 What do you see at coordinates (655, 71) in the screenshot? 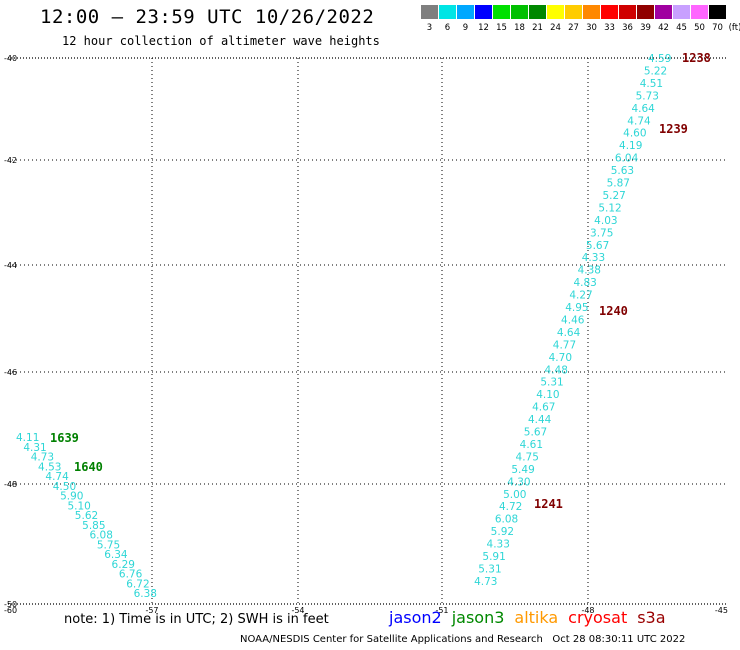
I see `east-track-value-1: 5.22` at bounding box center [655, 71].